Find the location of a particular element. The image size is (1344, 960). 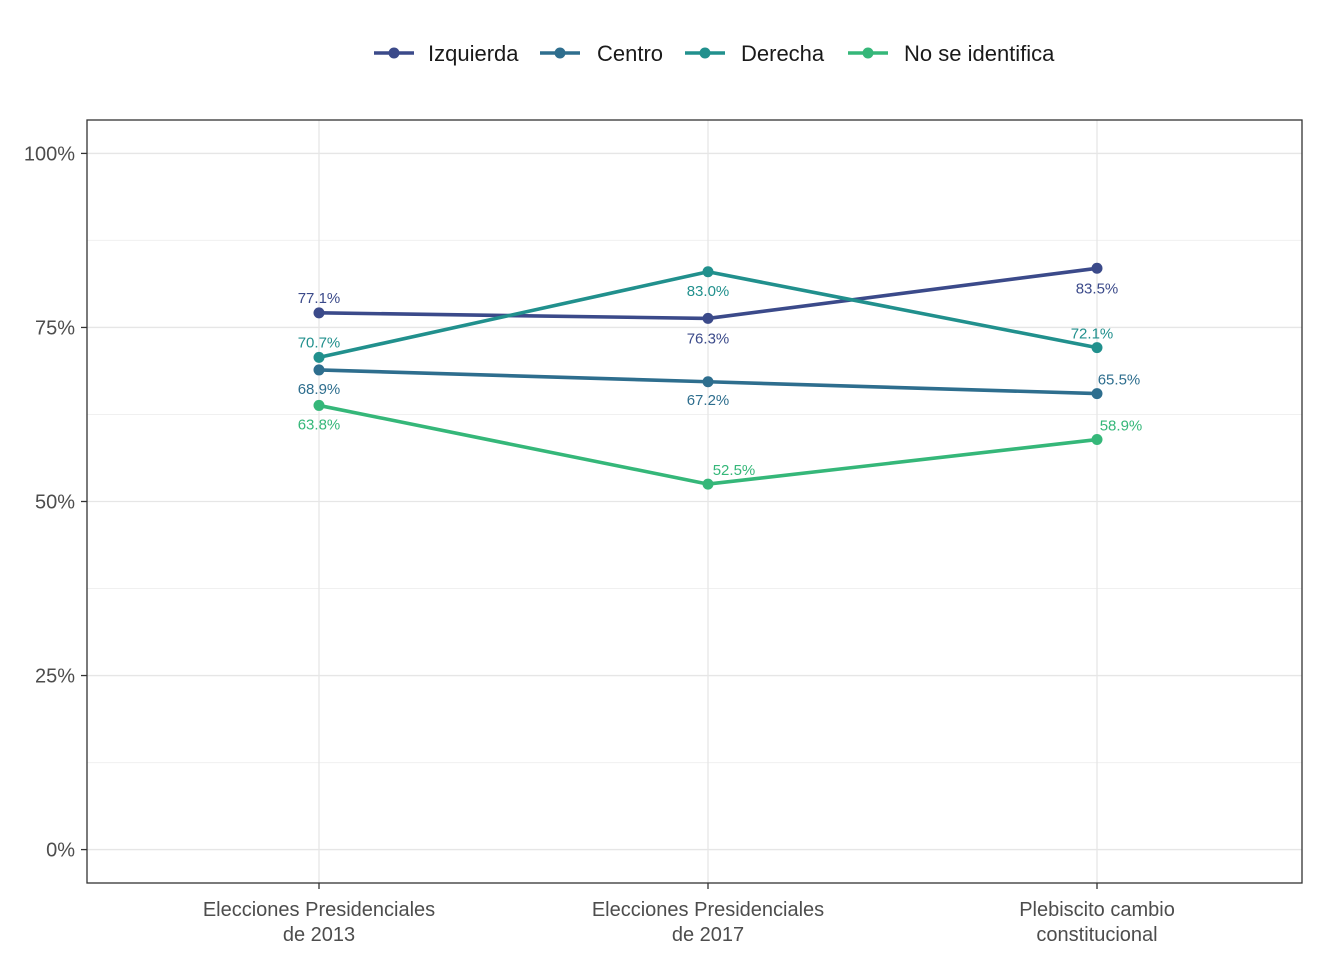

legend-label: Derecha is located at coordinates (783, 53).